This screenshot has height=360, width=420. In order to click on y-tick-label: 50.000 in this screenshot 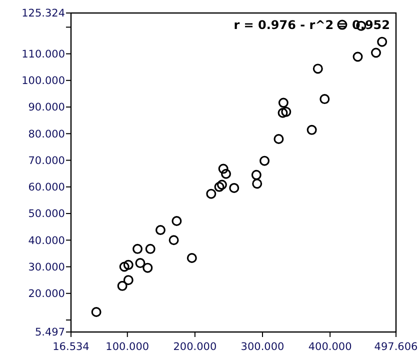, I will do `click(46, 214)`.